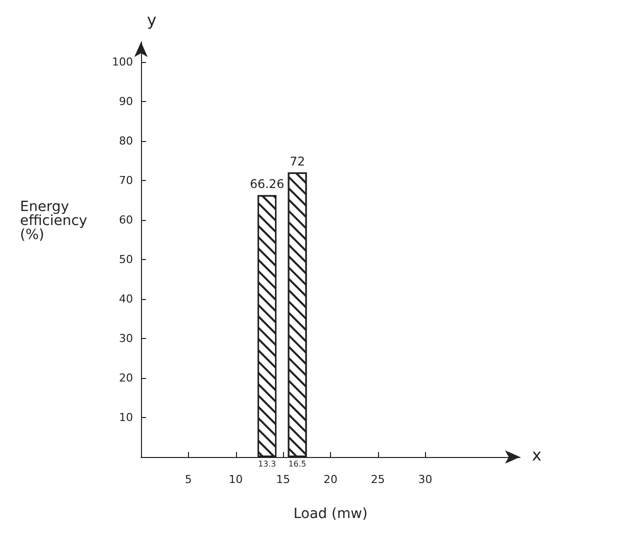 Image resolution: width=620 pixels, height=542 pixels. I want to click on text: y, so click(151, 20).